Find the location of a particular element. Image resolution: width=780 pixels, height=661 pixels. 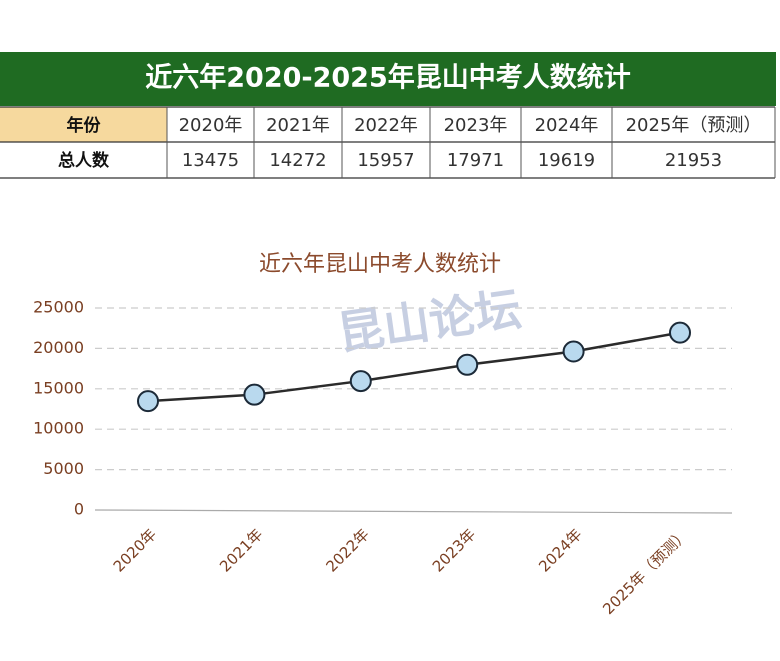

x-tick-label: 2021年 is located at coordinates (241, 550).